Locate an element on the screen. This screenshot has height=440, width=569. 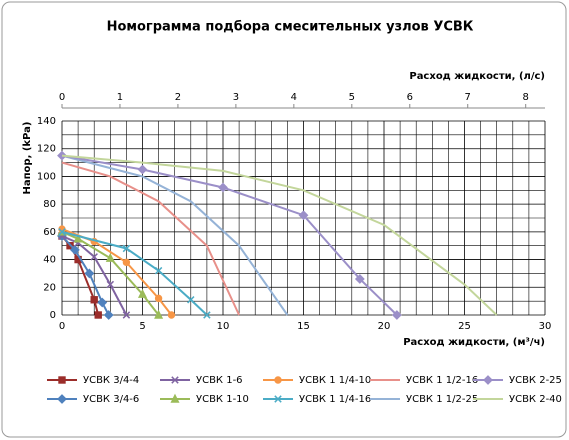
legend-label: УСВК 1 1/4-10 is located at coordinates (335, 380).